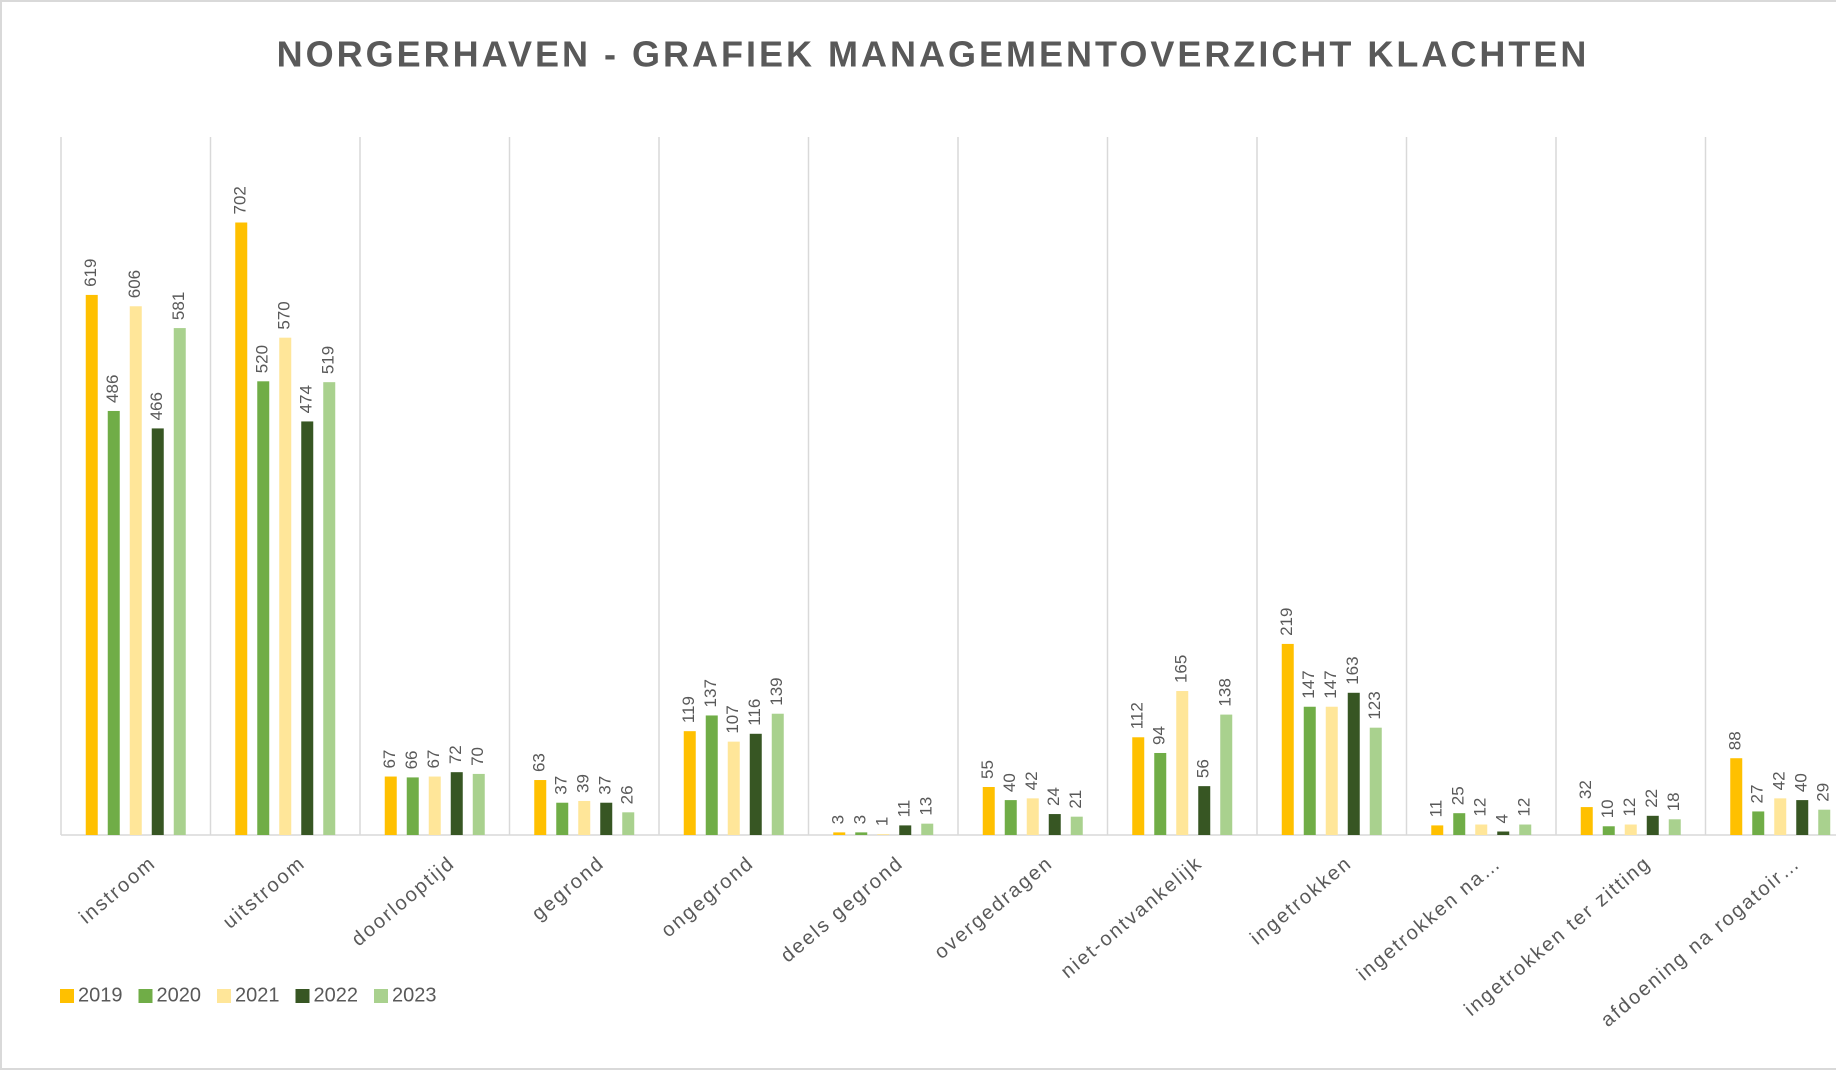 This screenshot has width=1836, height=1071. I want to click on value-label: 32, so click(1585, 789).